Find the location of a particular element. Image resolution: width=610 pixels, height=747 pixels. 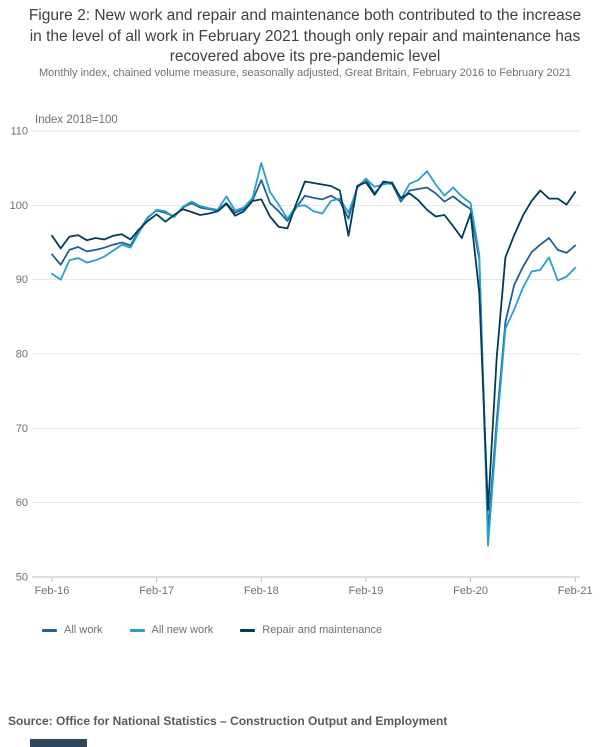

x-axis-tick-label: Feb-17 is located at coordinates (156, 591).